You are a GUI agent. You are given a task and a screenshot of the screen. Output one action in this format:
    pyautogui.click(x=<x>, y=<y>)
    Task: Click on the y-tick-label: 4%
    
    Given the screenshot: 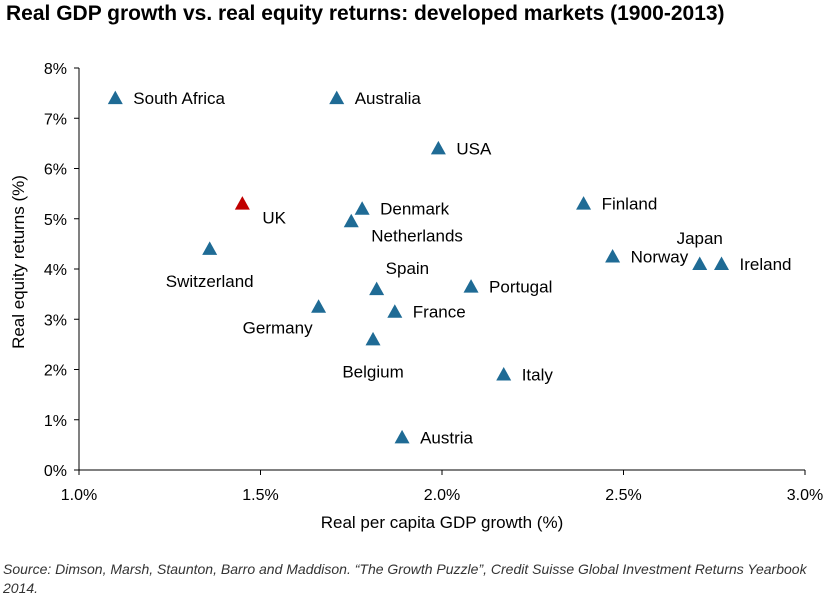 What is the action you would take?
    pyautogui.click(x=55, y=270)
    